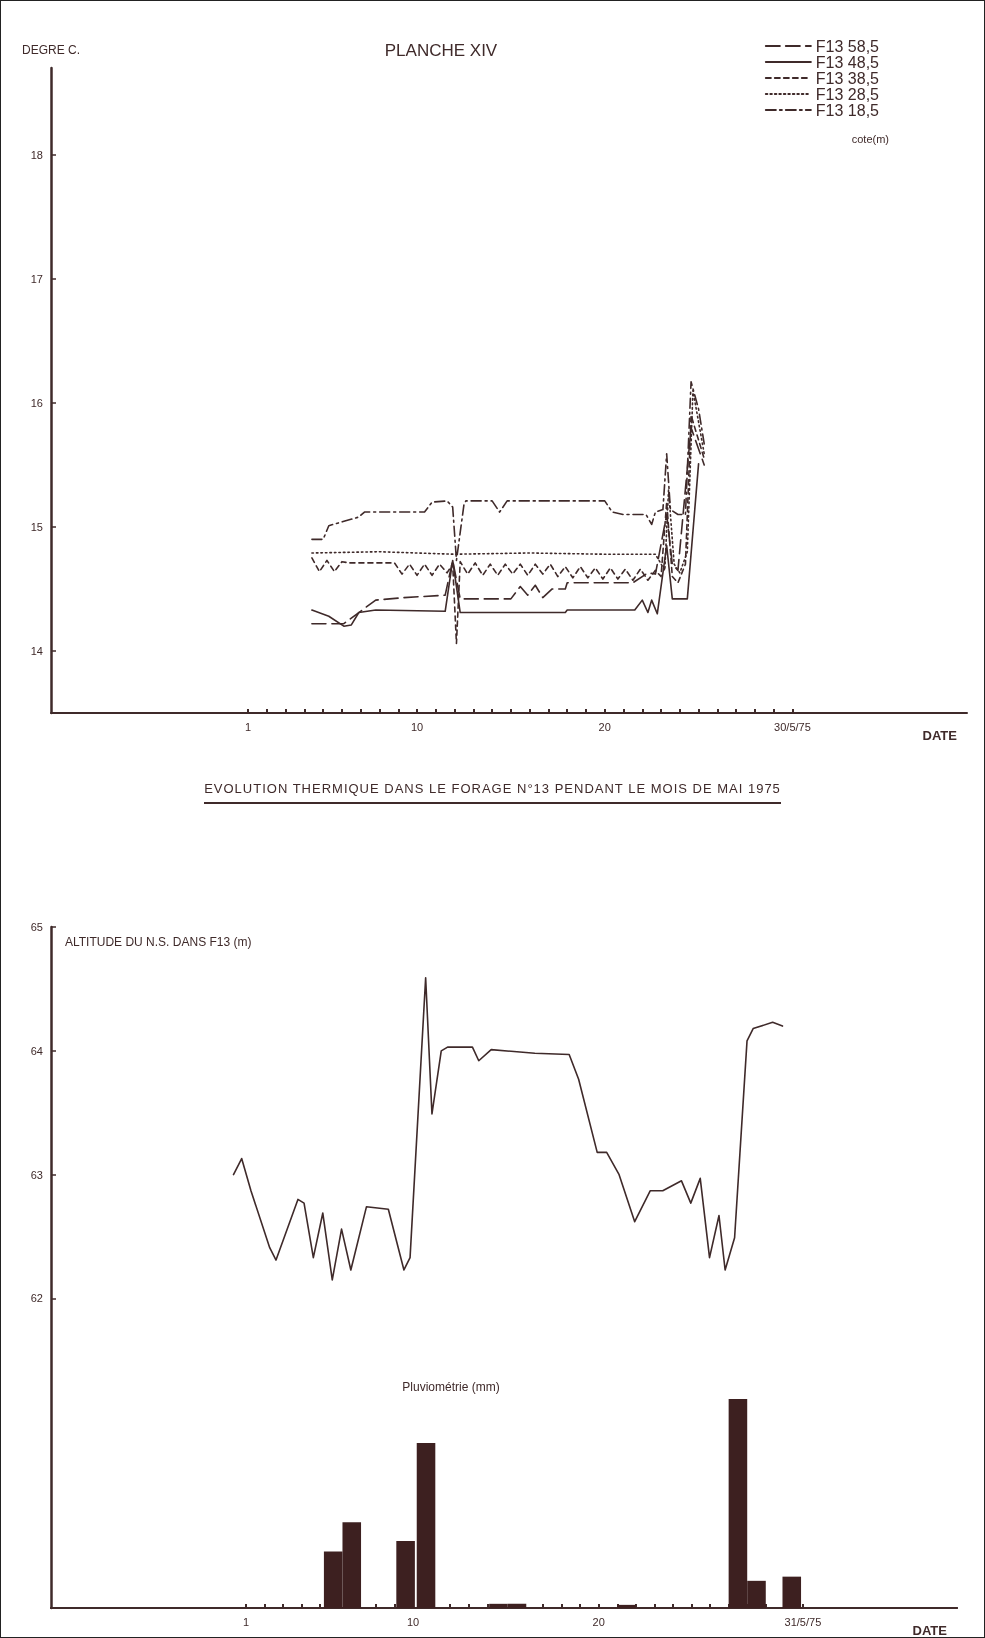 The width and height of the screenshot is (985, 1638). I want to click on x-tick-label: 30/5/75, so click(792, 726).